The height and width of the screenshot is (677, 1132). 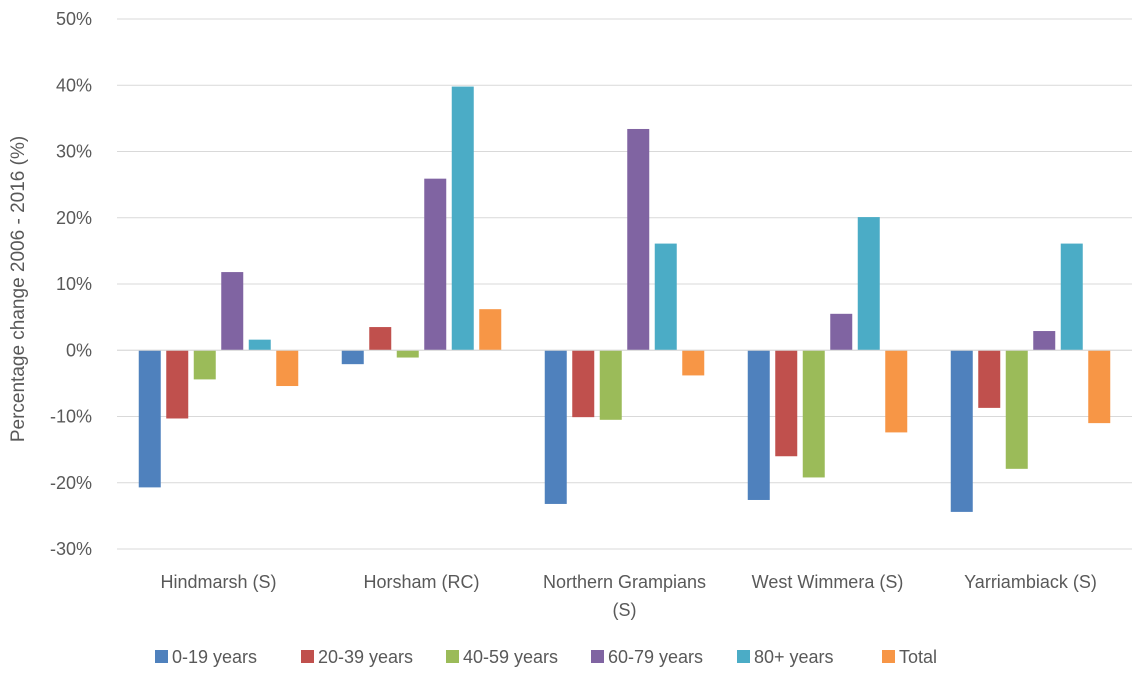 What do you see at coordinates (218, 582) in the screenshot?
I see `x-category-label: Hindmarsh (S)` at bounding box center [218, 582].